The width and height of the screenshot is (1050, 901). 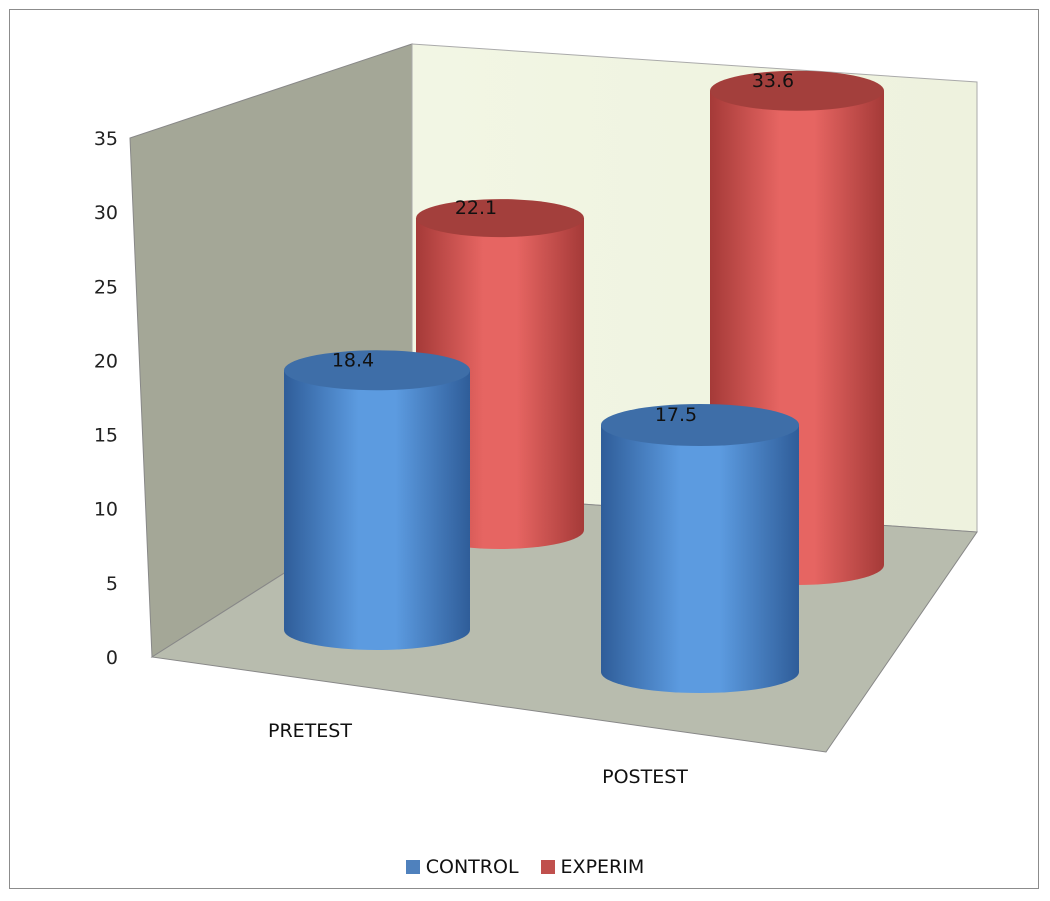 What do you see at coordinates (112, 584) in the screenshot?
I see `y-tick-5: 5` at bounding box center [112, 584].